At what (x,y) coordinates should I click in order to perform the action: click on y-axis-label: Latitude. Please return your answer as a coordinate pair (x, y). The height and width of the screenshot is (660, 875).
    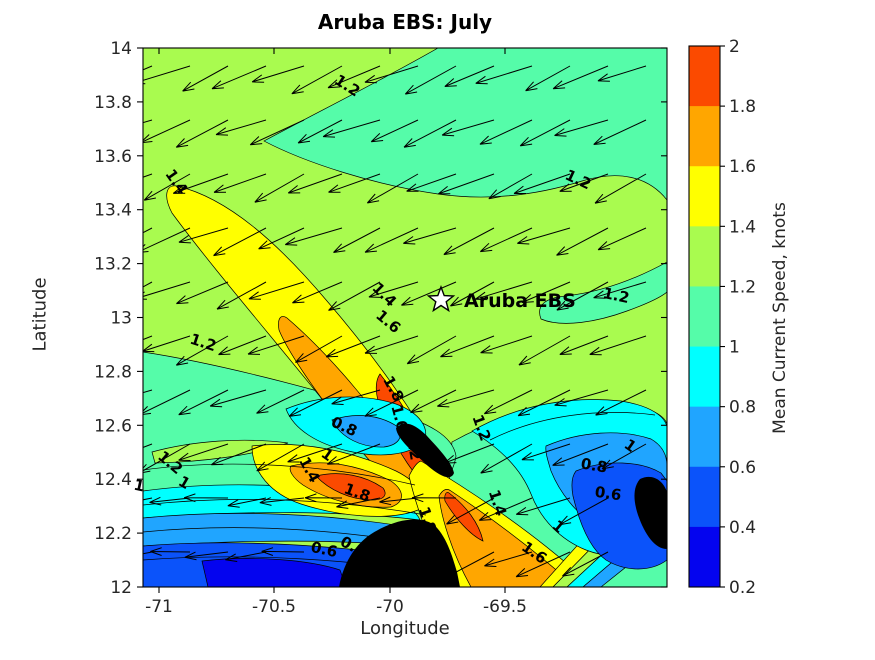
    Looking at the image, I should click on (40, 314).